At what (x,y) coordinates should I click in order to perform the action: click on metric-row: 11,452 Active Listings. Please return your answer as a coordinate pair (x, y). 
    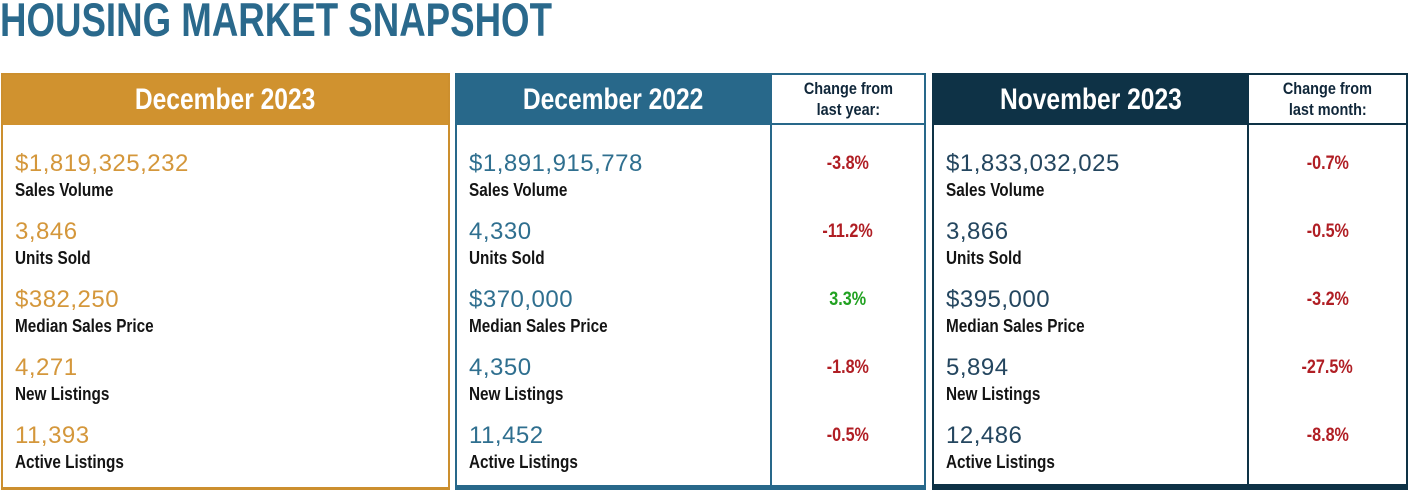
    Looking at the image, I should click on (619, 447).